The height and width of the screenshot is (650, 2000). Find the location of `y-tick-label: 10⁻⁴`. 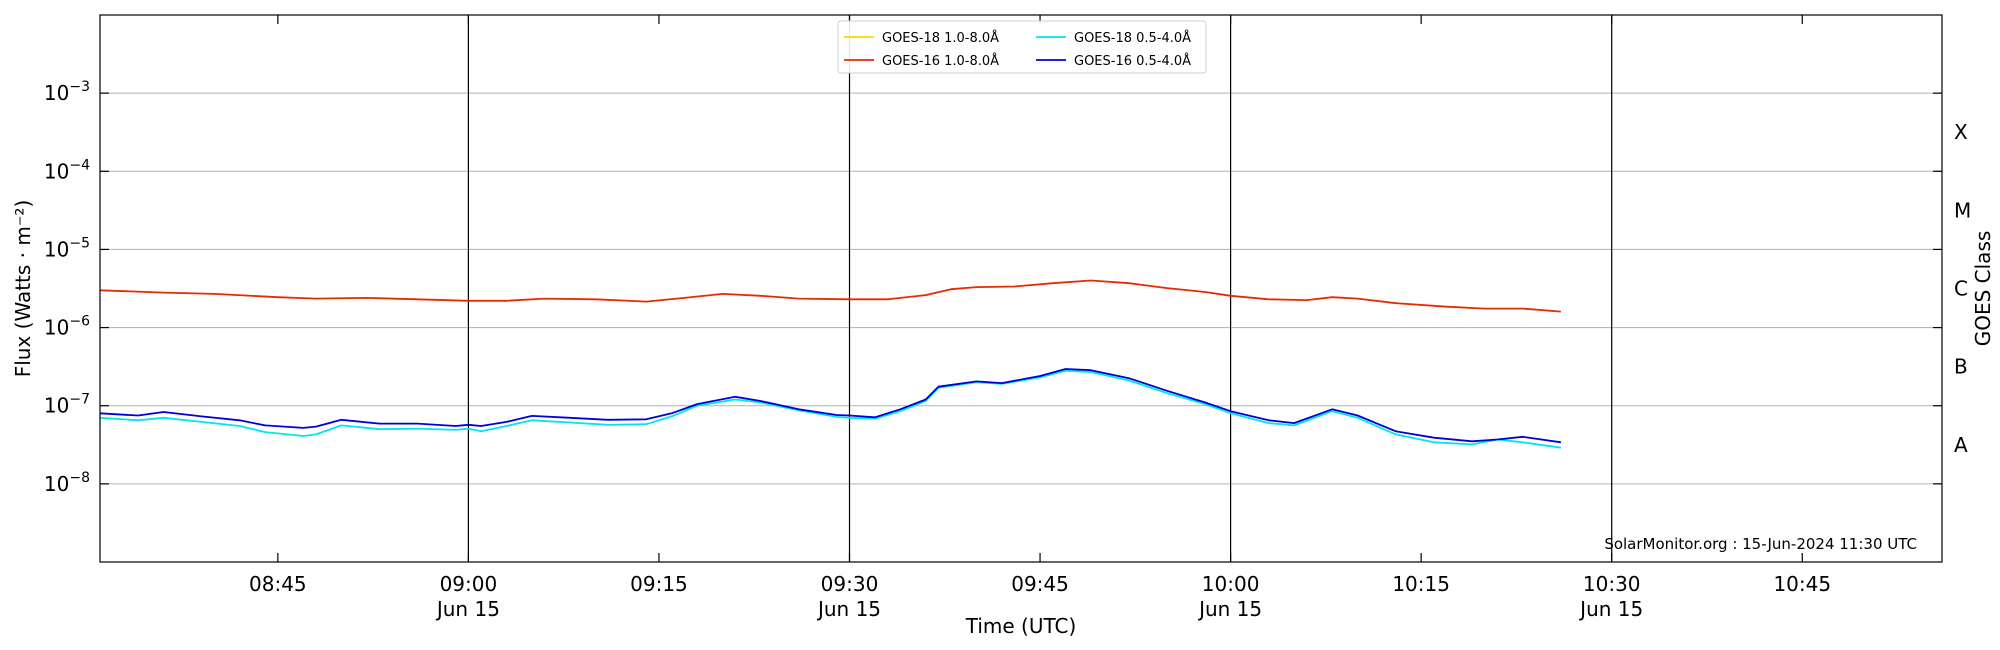

y-tick-label: 10⁻⁴ is located at coordinates (67, 170).